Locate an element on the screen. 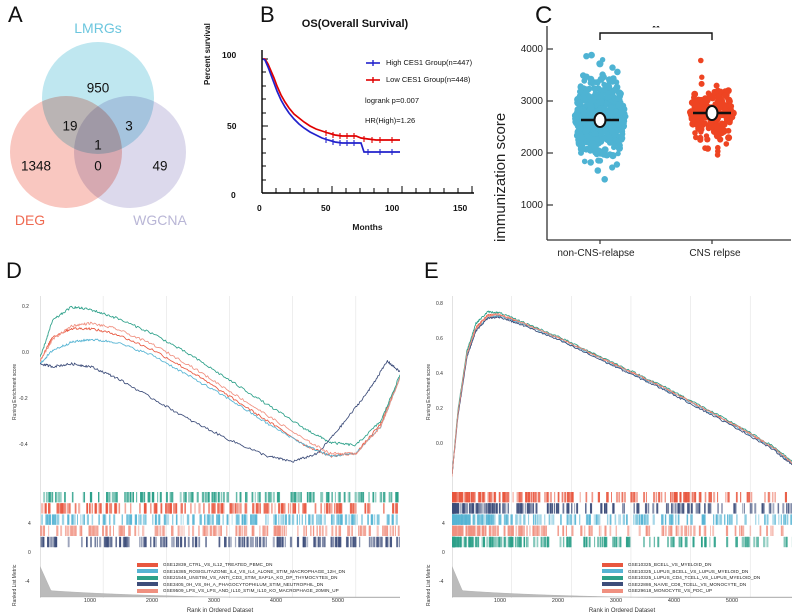  panel-c-median-cns is located at coordinates (712, 113).